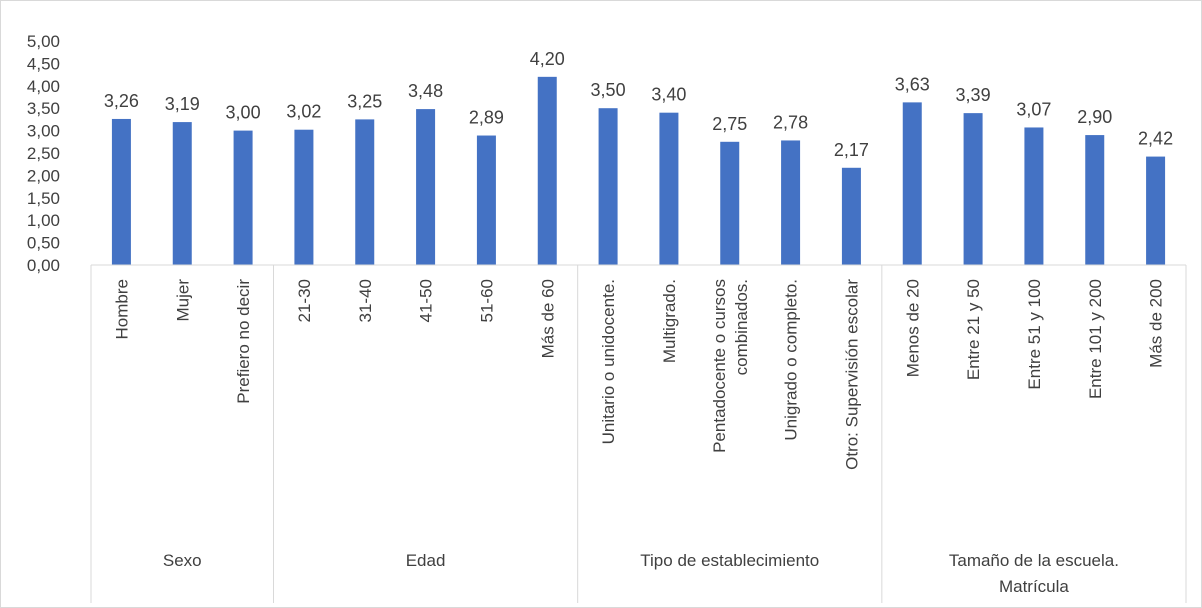  Describe the element at coordinates (43, 175) in the screenshot. I see `y-tick-label: 2,00` at that location.